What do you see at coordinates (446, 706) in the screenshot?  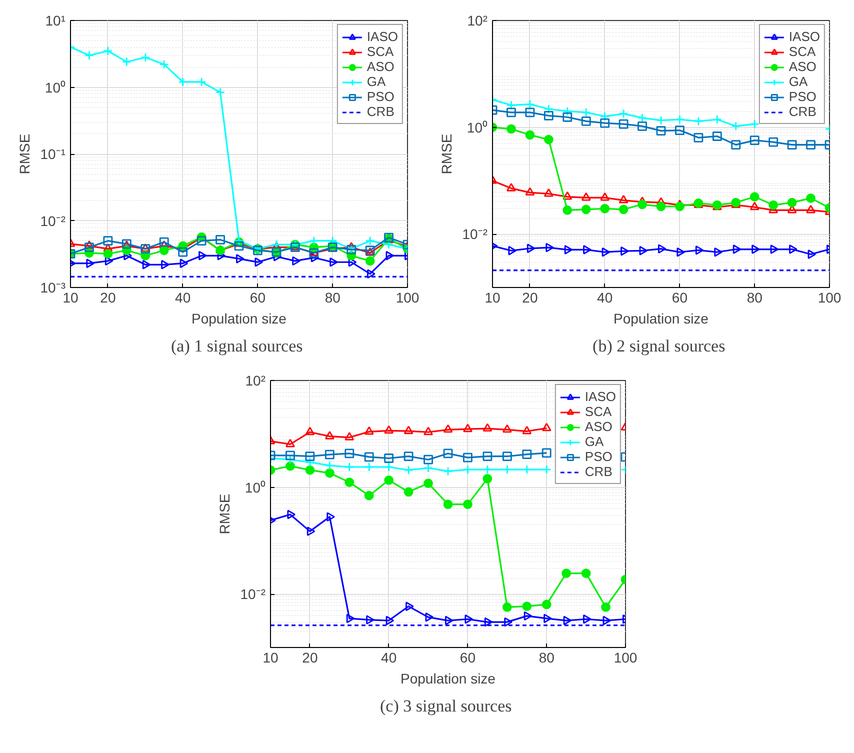 I see `text: (c) 3 signal sources` at bounding box center [446, 706].